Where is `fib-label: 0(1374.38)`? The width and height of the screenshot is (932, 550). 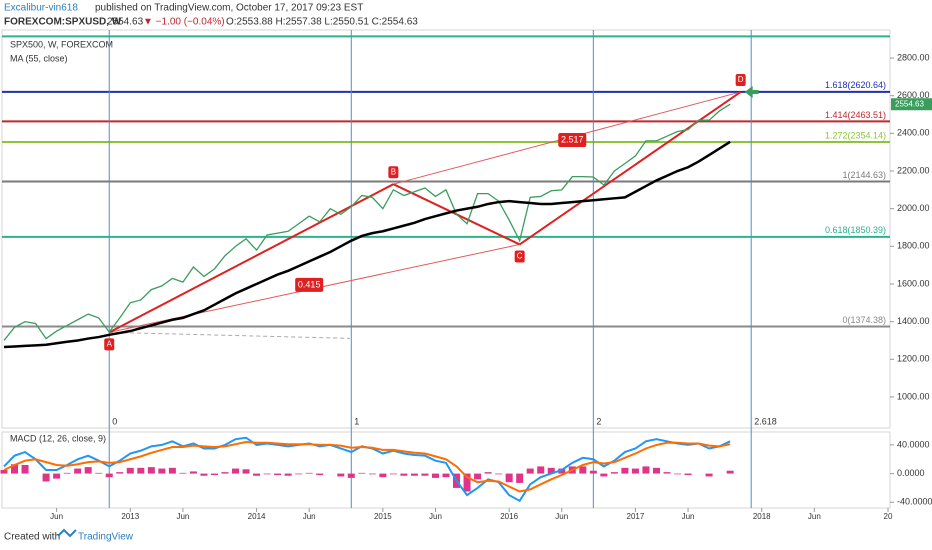
fib-label: 0(1374.38) is located at coordinates (864, 320).